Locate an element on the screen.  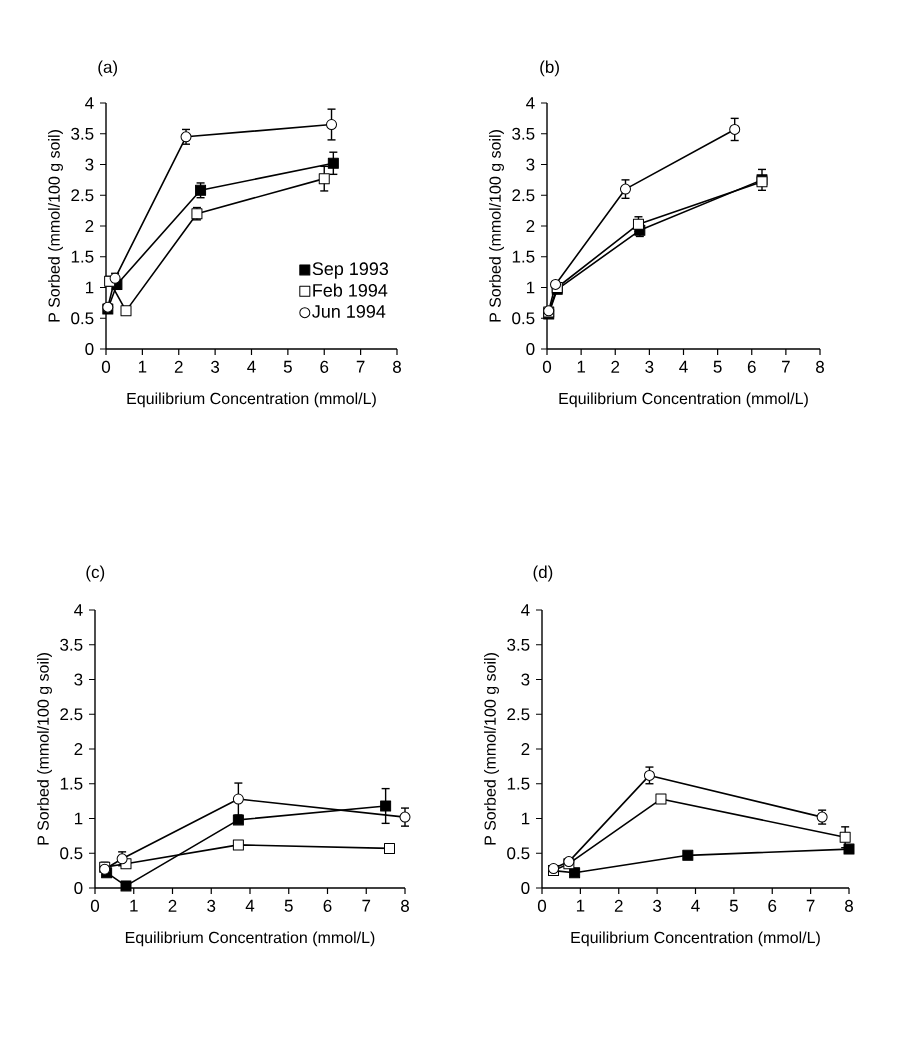
chart-title: (c) is located at coordinates (95, 573).